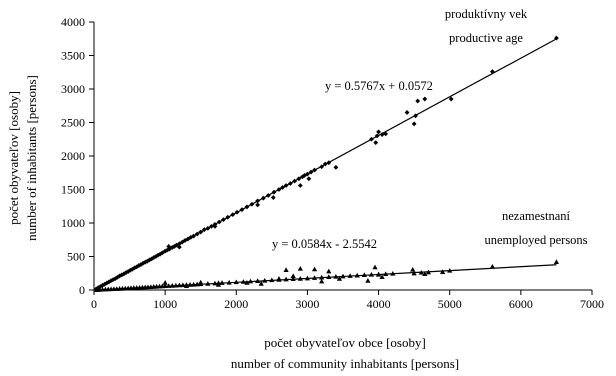  Describe the element at coordinates (94, 304) in the screenshot. I see `x-tick-label: 0` at that location.